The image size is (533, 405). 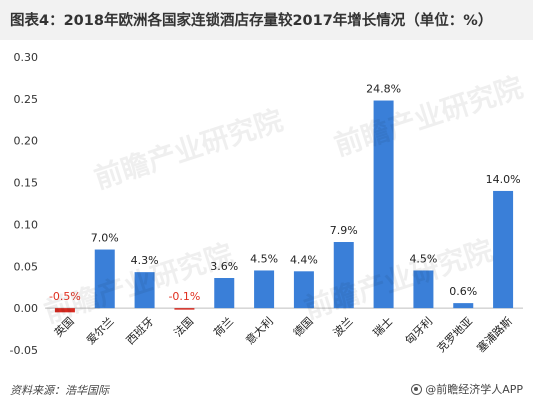 I want to click on brand-text: @前瞻经济学人APP, so click(x=474, y=389).